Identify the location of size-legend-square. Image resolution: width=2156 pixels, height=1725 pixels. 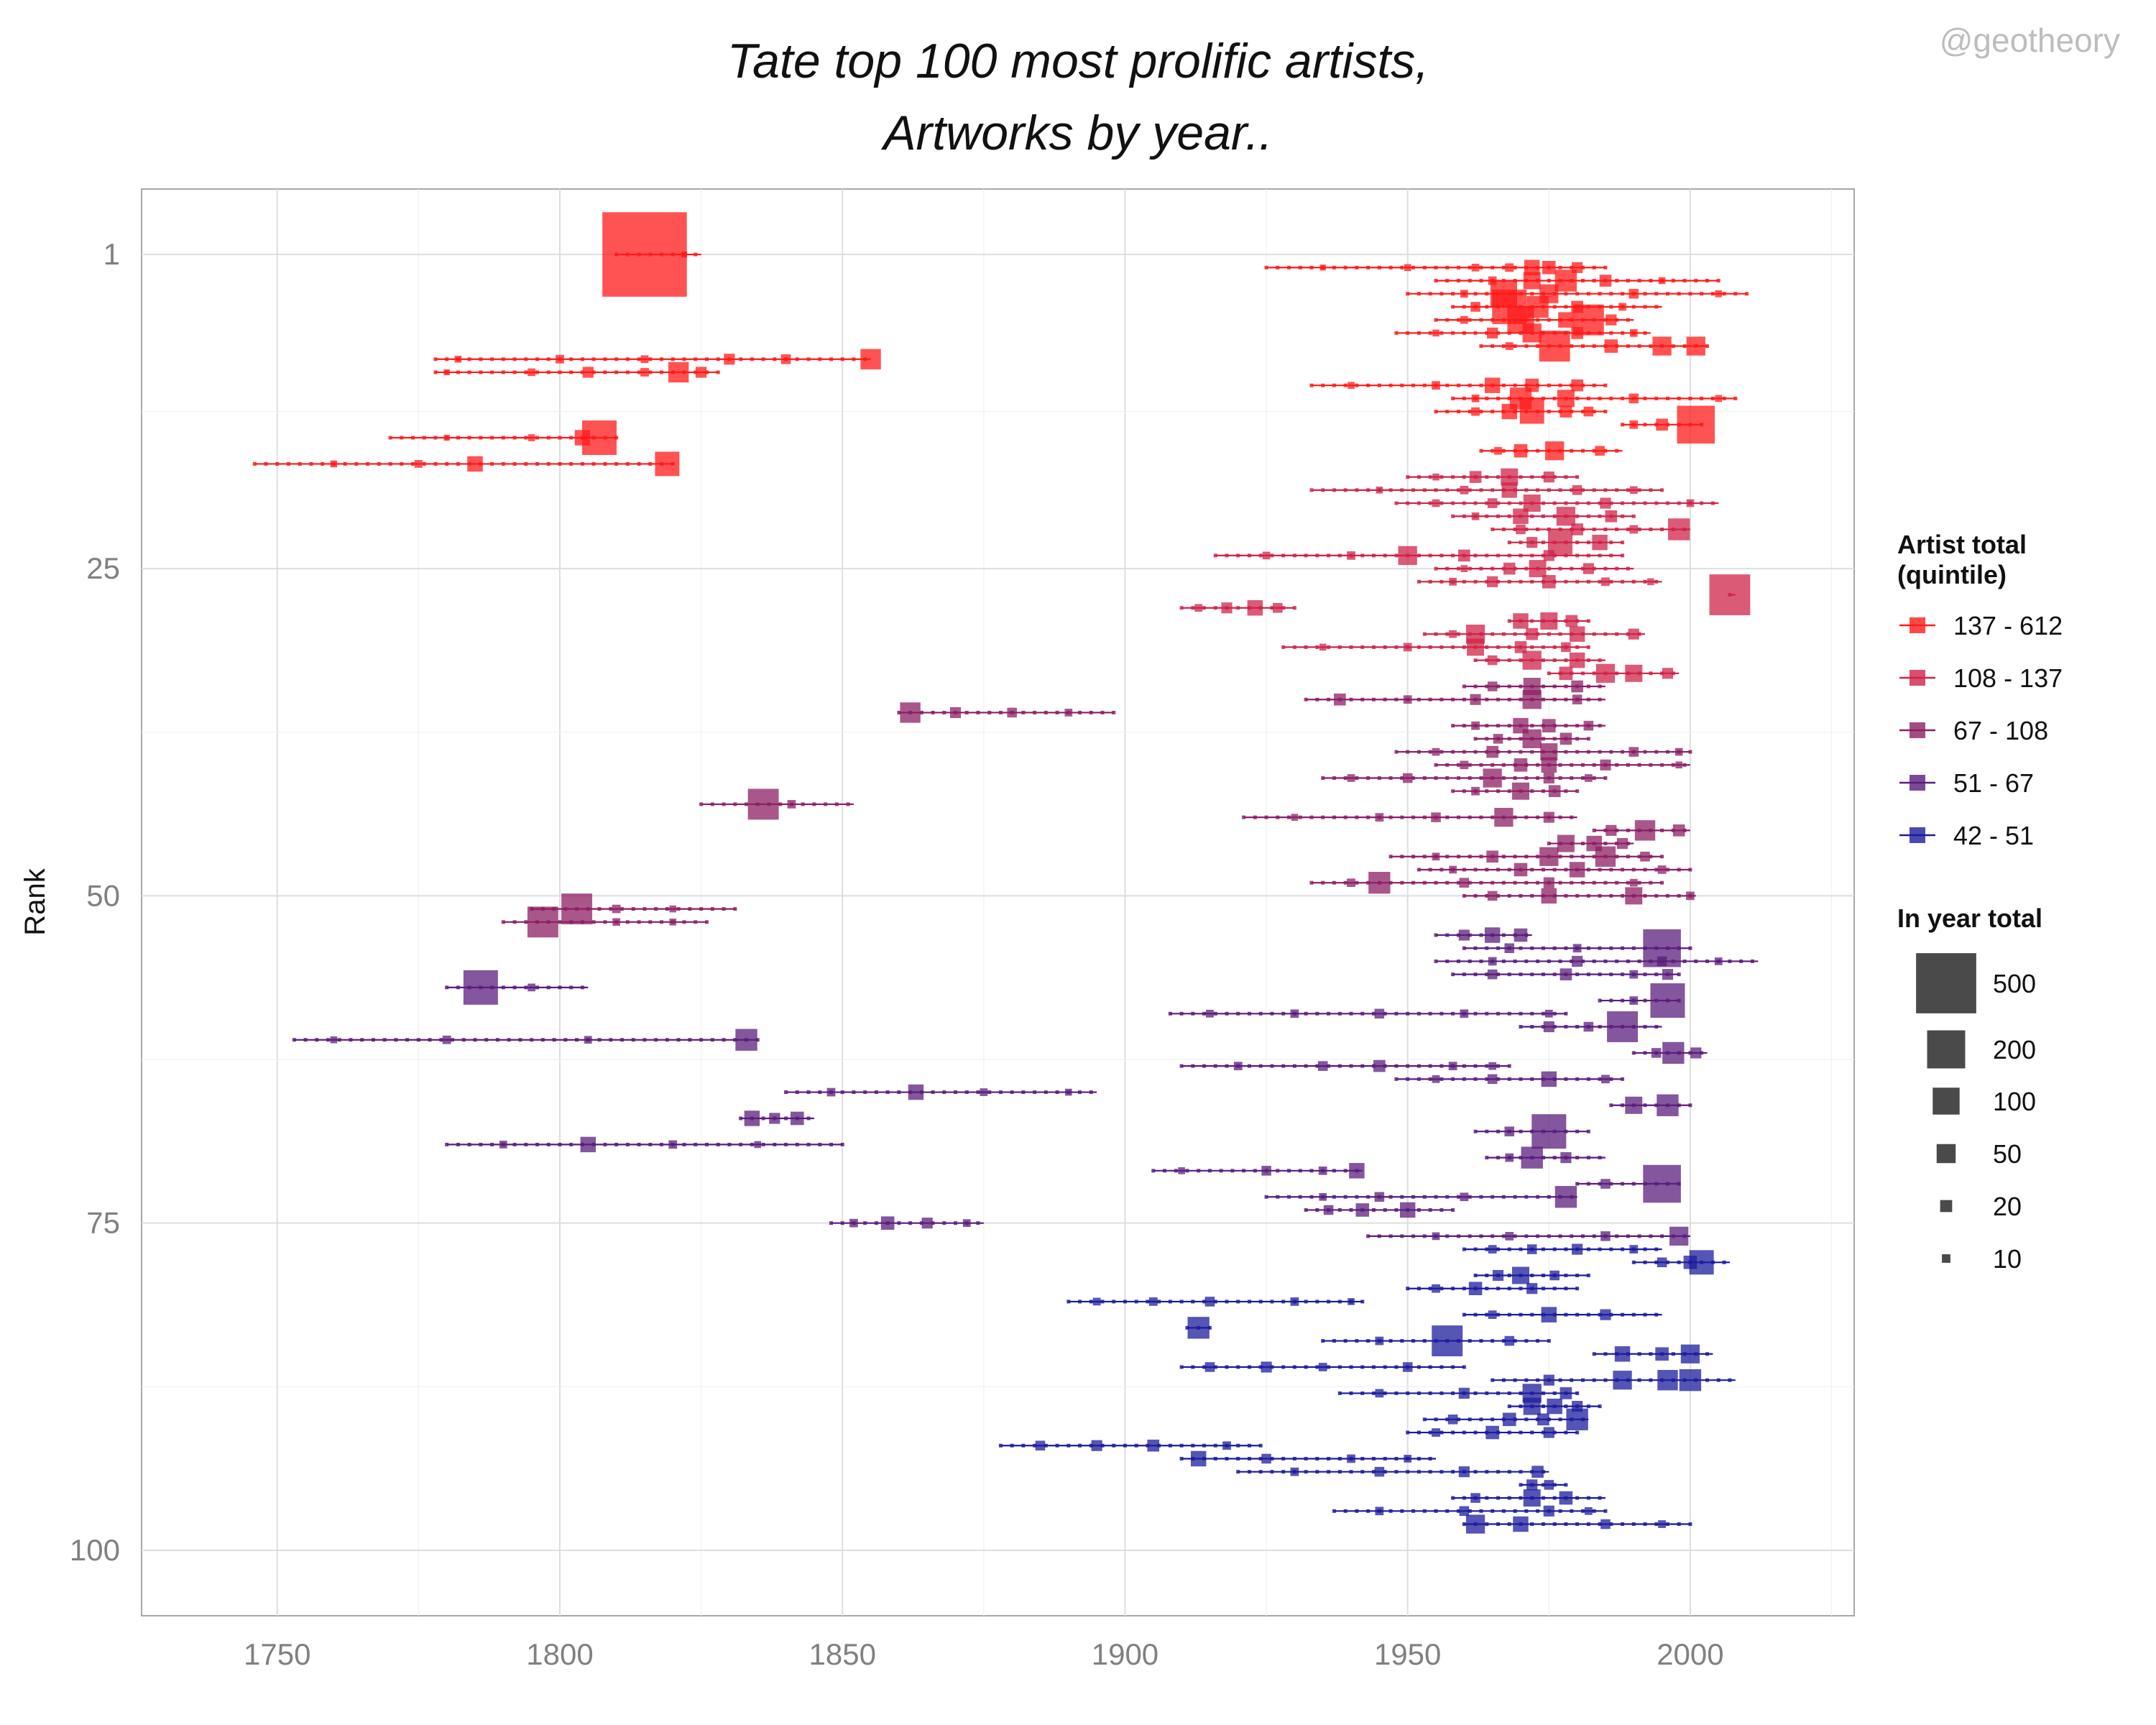
(1946, 1049).